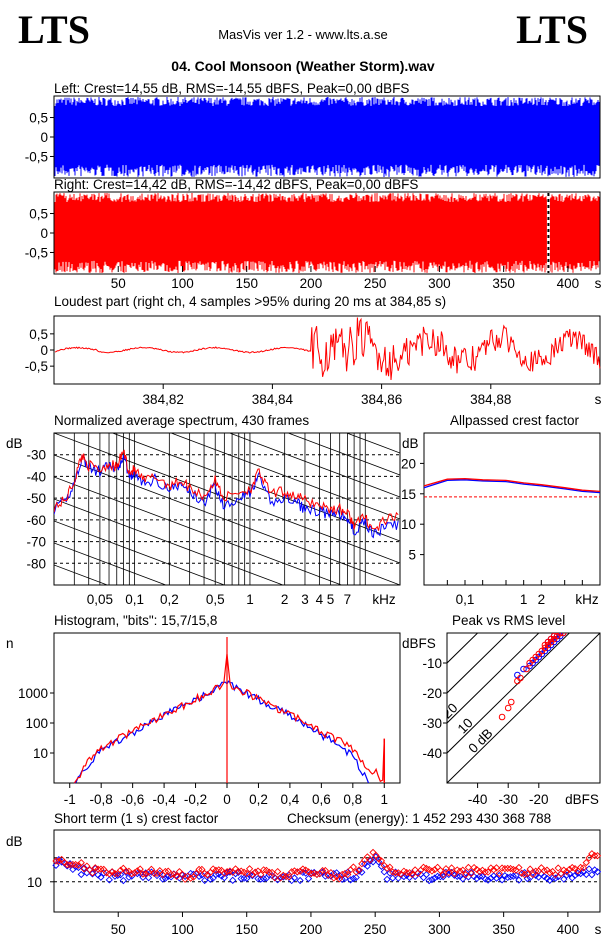  I want to click on loudest-part-xunit: s, so click(598, 399).